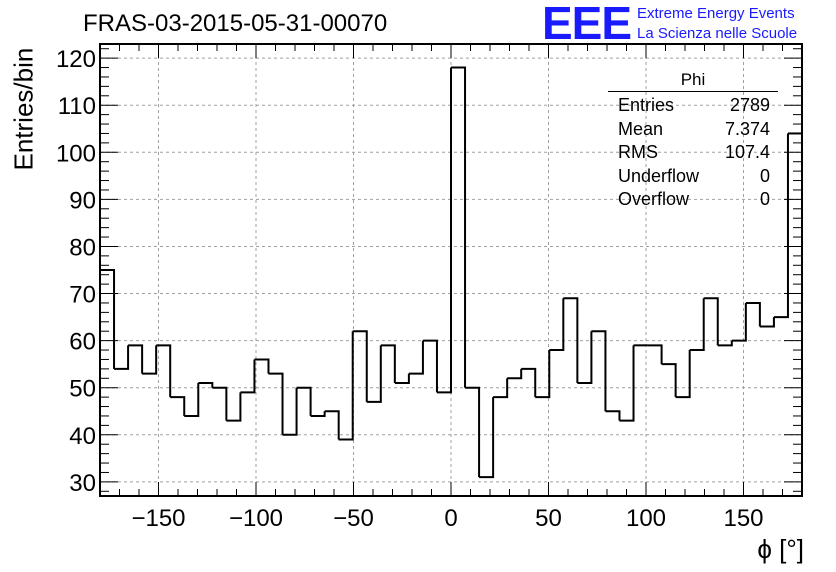 The image size is (836, 572). I want to click on stats-label: Overflow, so click(654, 199).